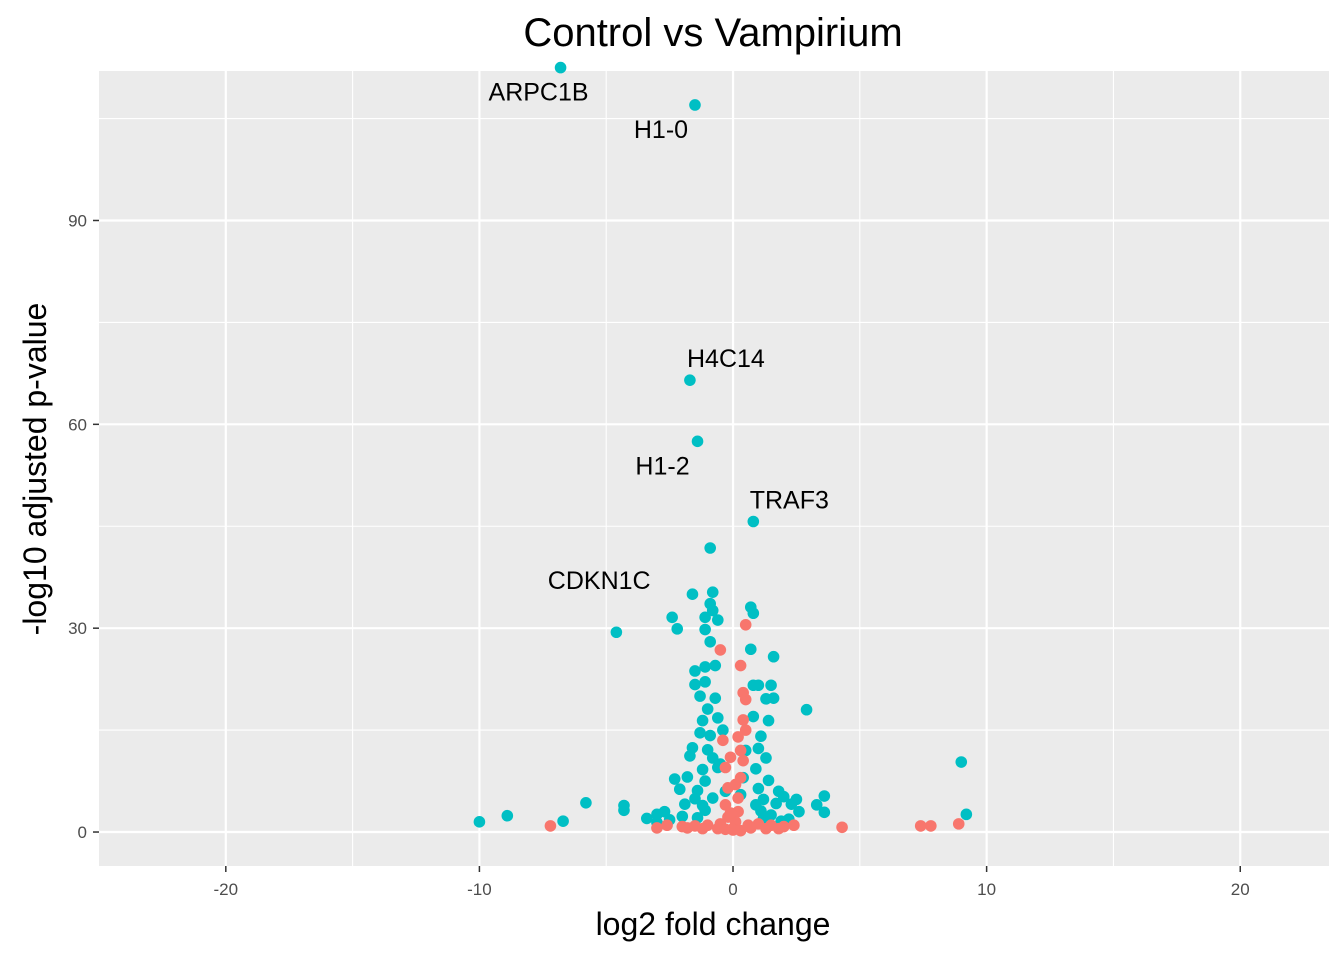  Describe the element at coordinates (662, 466) in the screenshot. I see `gene-label: H1-2` at that location.